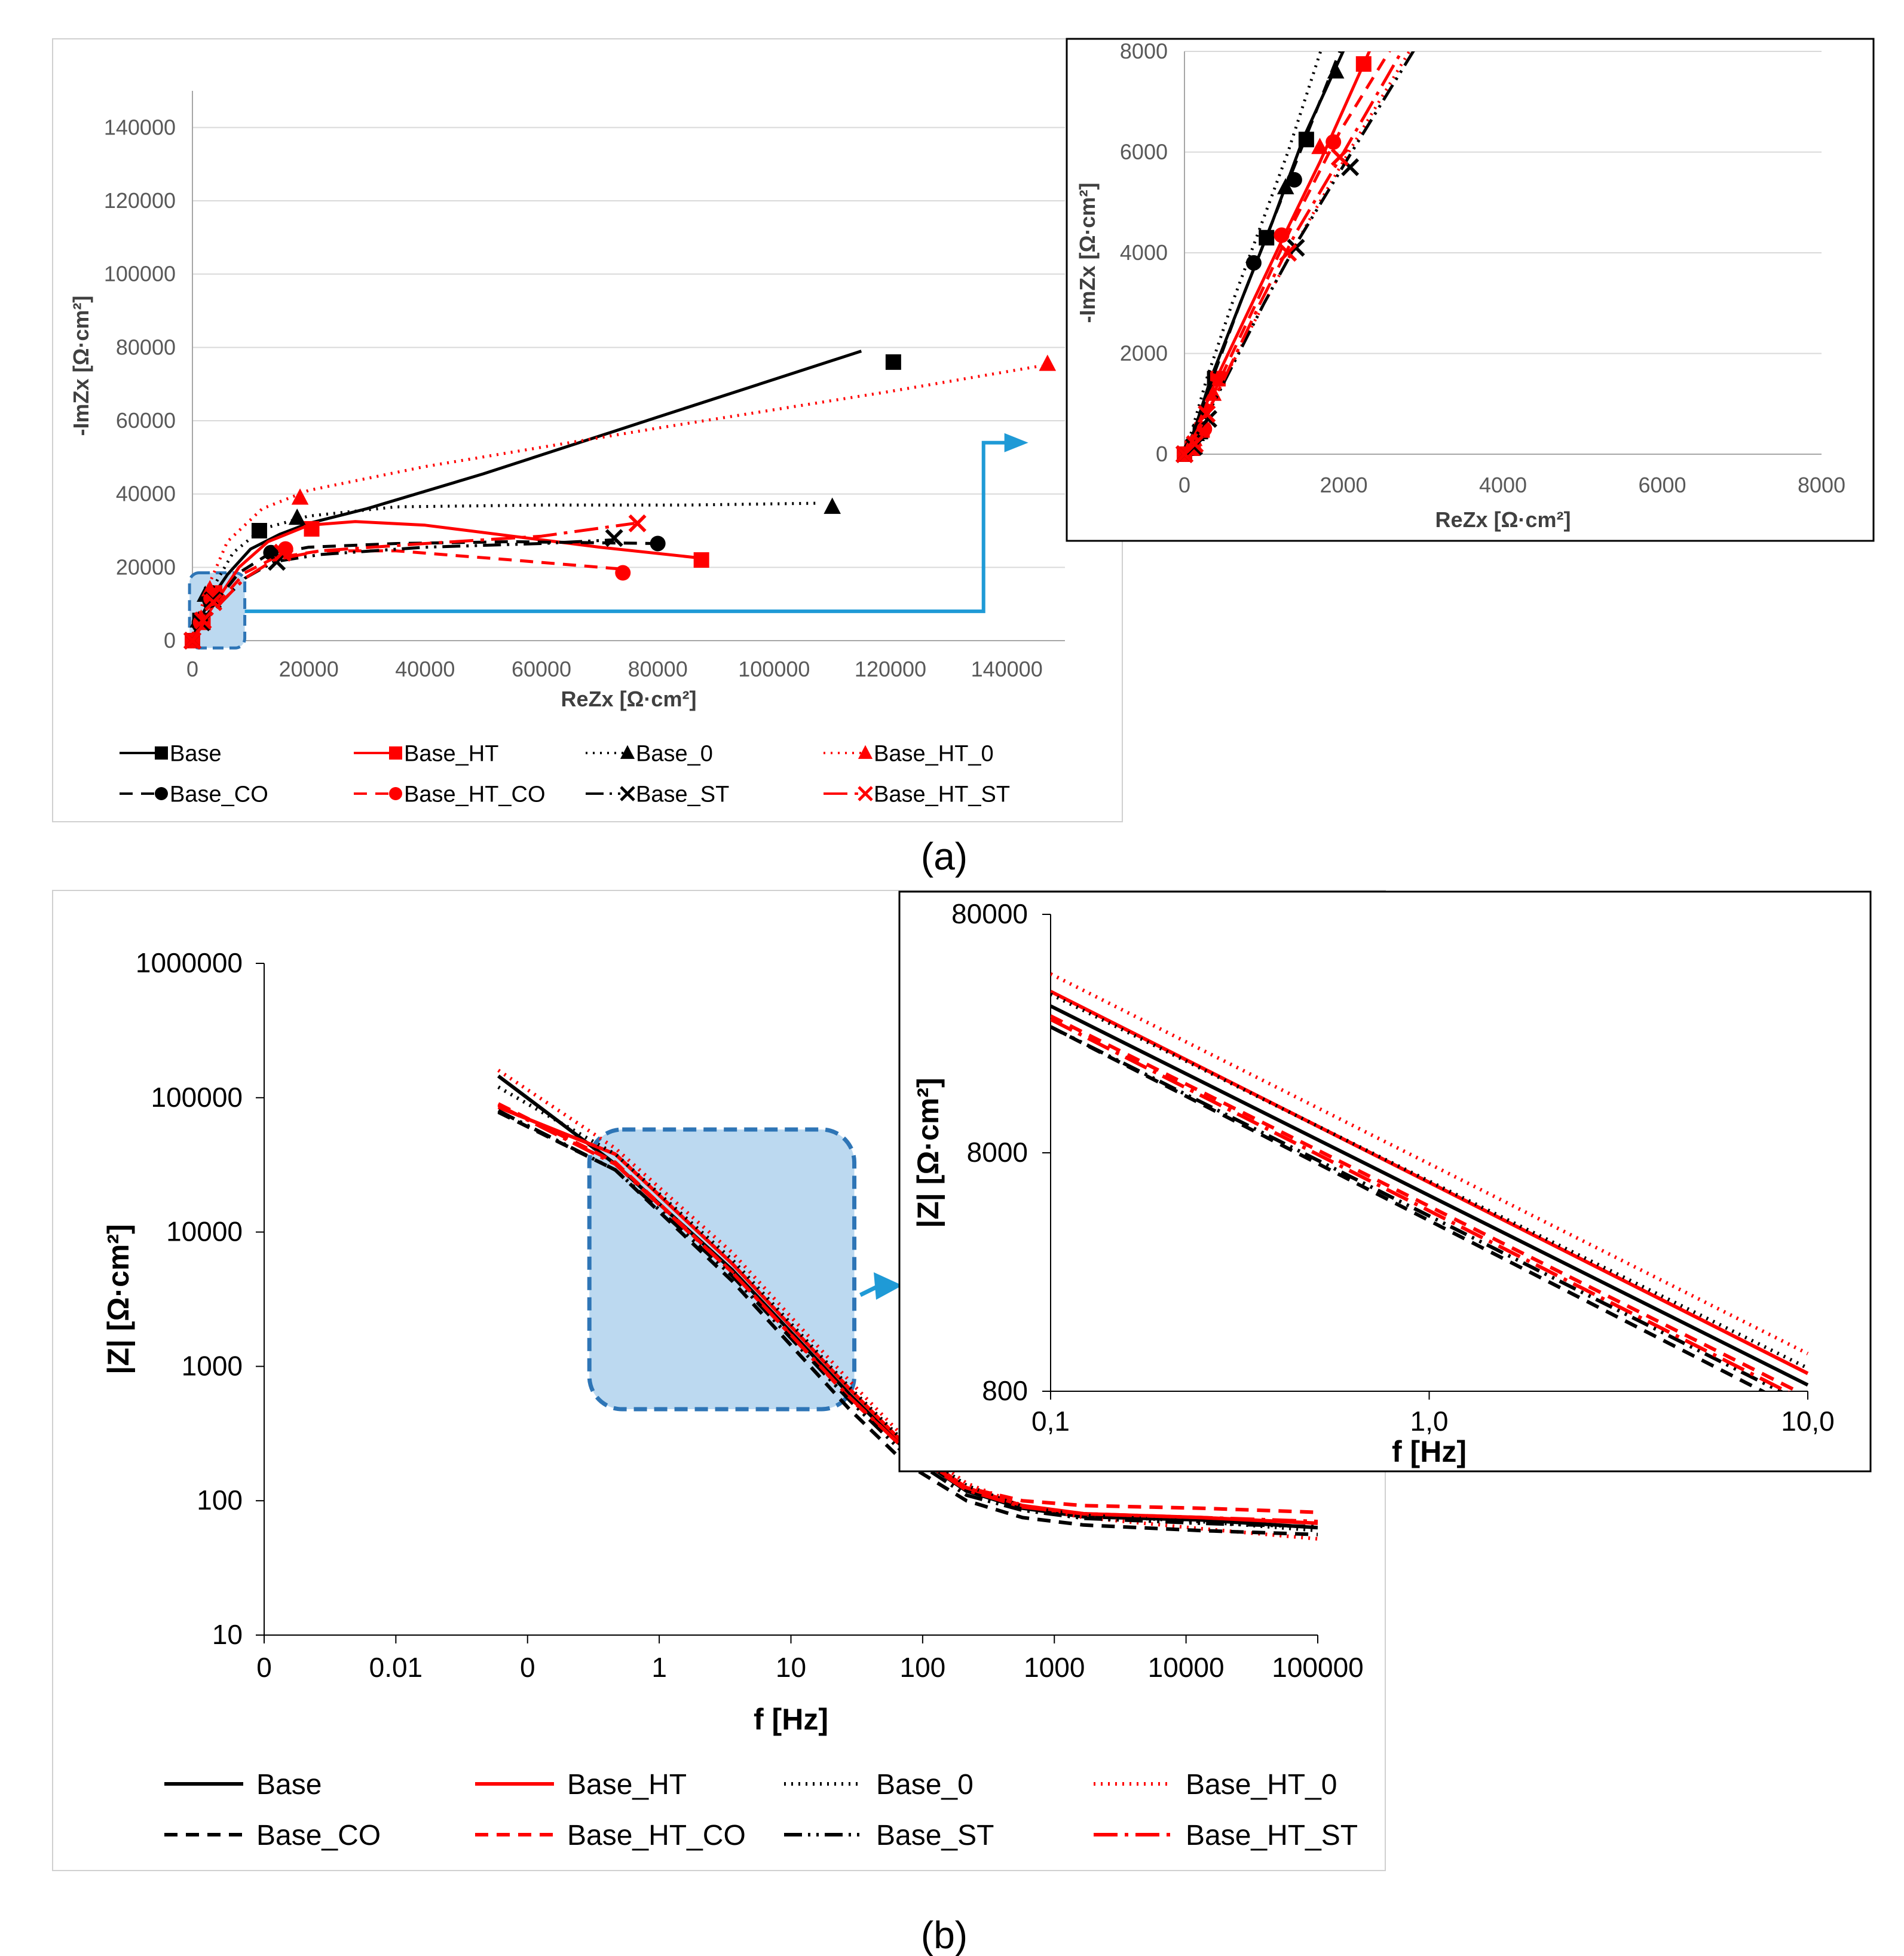  Describe the element at coordinates (1503, 519) in the screenshot. I see `inset-x-axis-label: ReZx [Ω·cm²]` at that location.